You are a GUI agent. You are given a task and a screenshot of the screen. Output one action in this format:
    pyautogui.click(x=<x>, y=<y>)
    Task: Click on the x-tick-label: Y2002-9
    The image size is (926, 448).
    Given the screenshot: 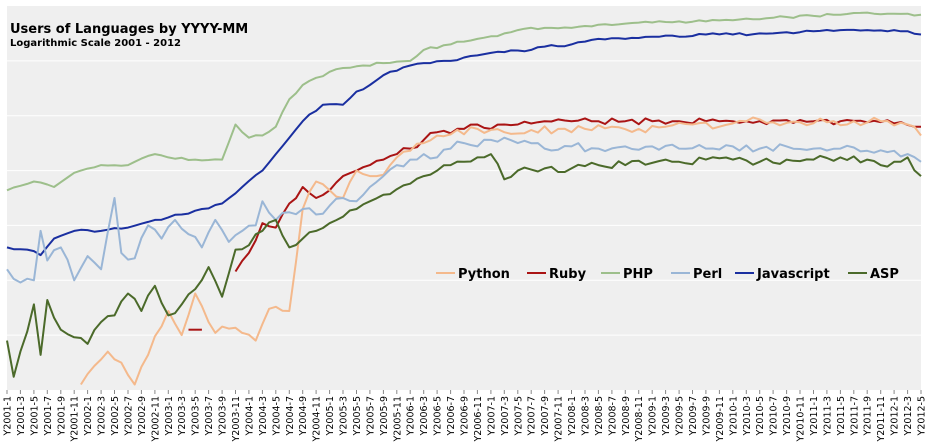 What is the action you would take?
    pyautogui.click(x=142, y=416)
    